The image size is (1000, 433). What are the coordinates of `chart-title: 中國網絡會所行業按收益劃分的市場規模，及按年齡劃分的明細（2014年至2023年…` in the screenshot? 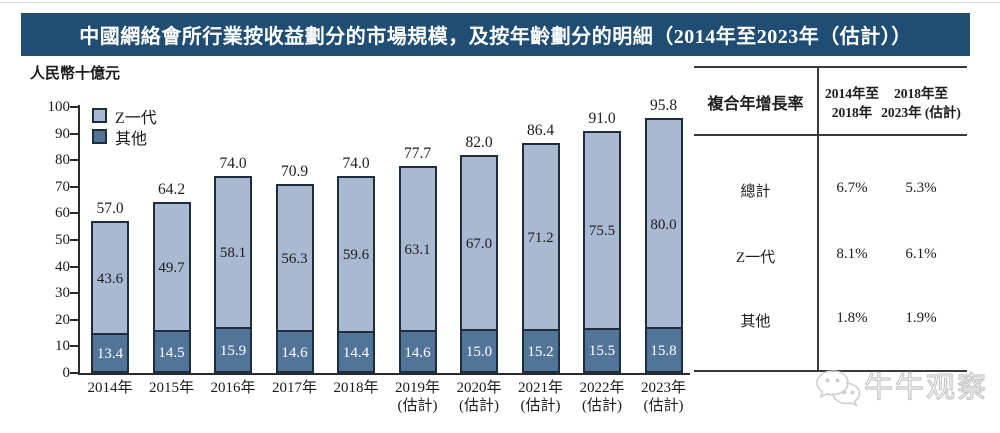 It's located at (495, 37).